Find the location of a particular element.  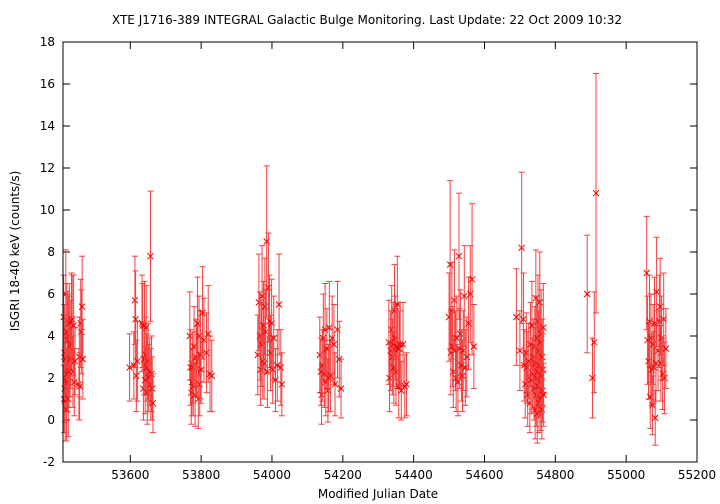

x-axis-label: Modified Julian Date is located at coordinates (378, 494).